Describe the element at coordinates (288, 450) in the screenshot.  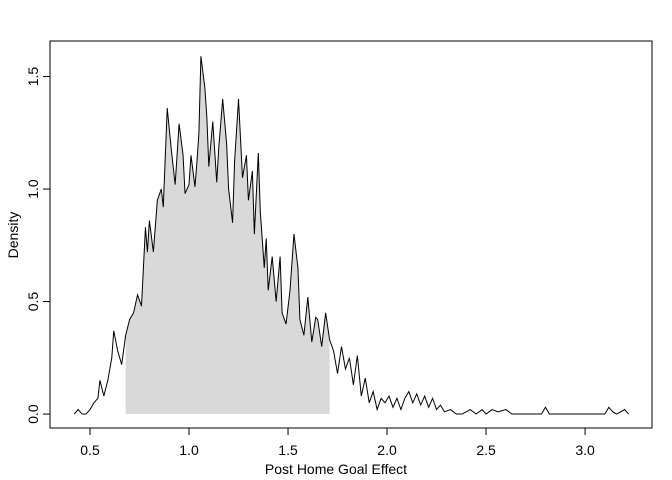
I see `x-tick-label: 1.5` at that location.